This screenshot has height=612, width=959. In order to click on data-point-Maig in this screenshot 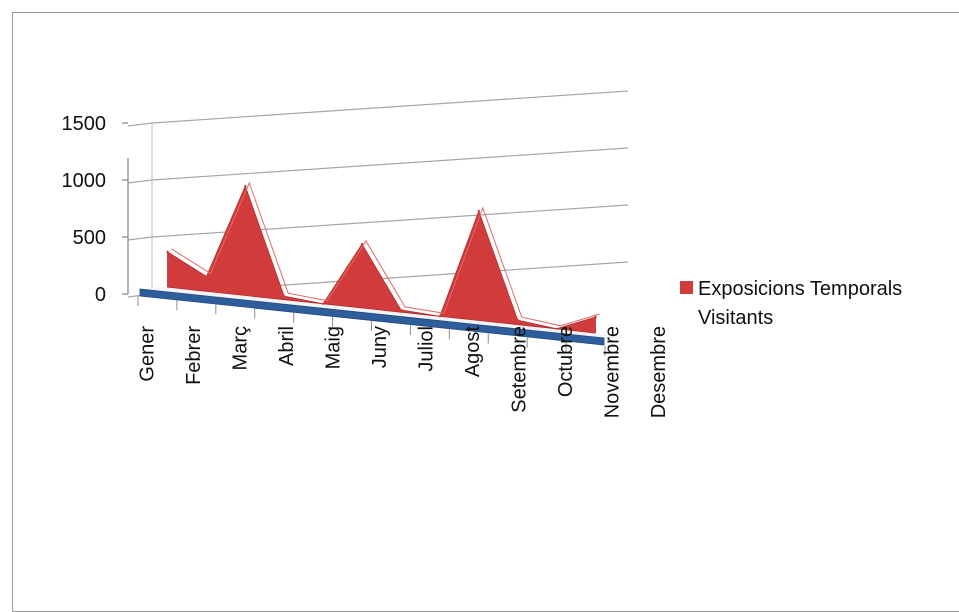, I will do `click(323, 303)`.